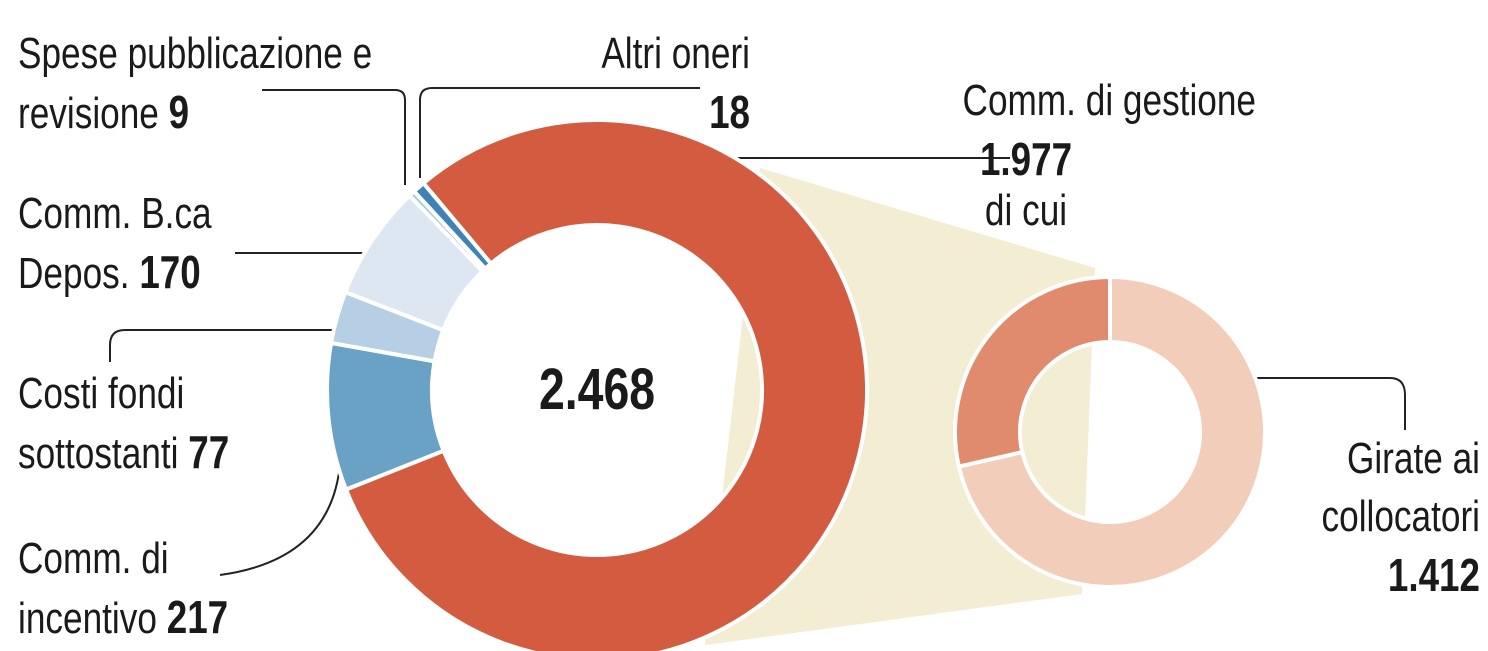  I want to click on donut-segment, so click(452, 226).